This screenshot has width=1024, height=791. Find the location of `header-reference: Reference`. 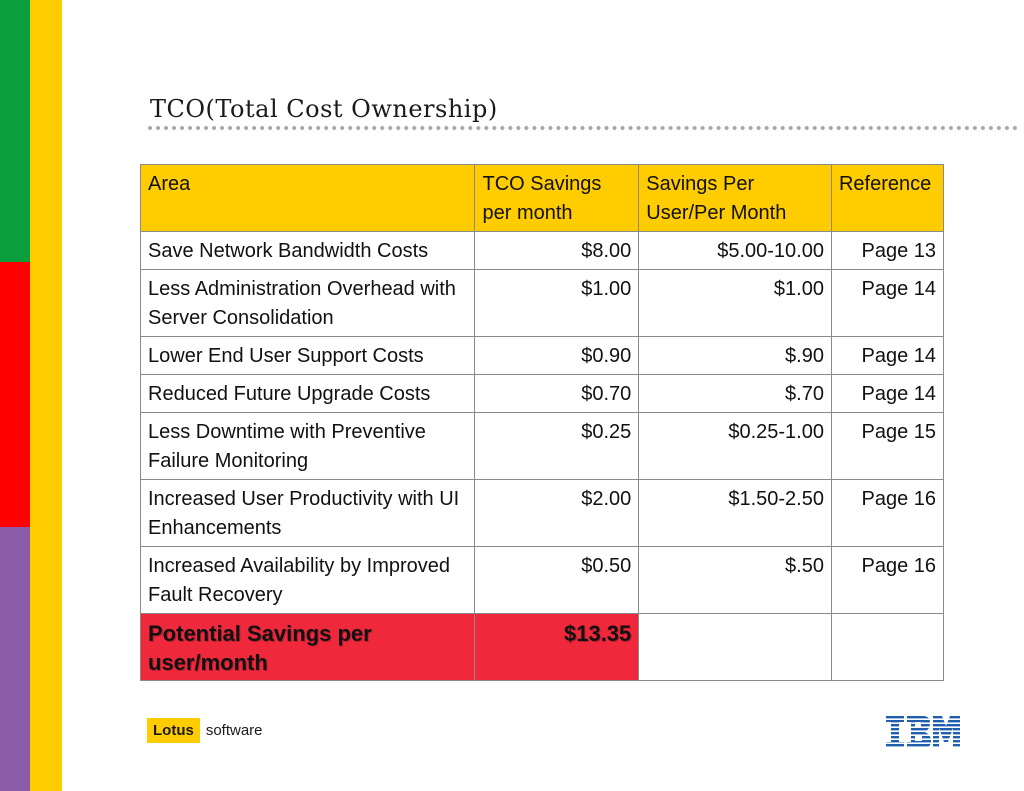

header-reference: Reference is located at coordinates (887, 198).